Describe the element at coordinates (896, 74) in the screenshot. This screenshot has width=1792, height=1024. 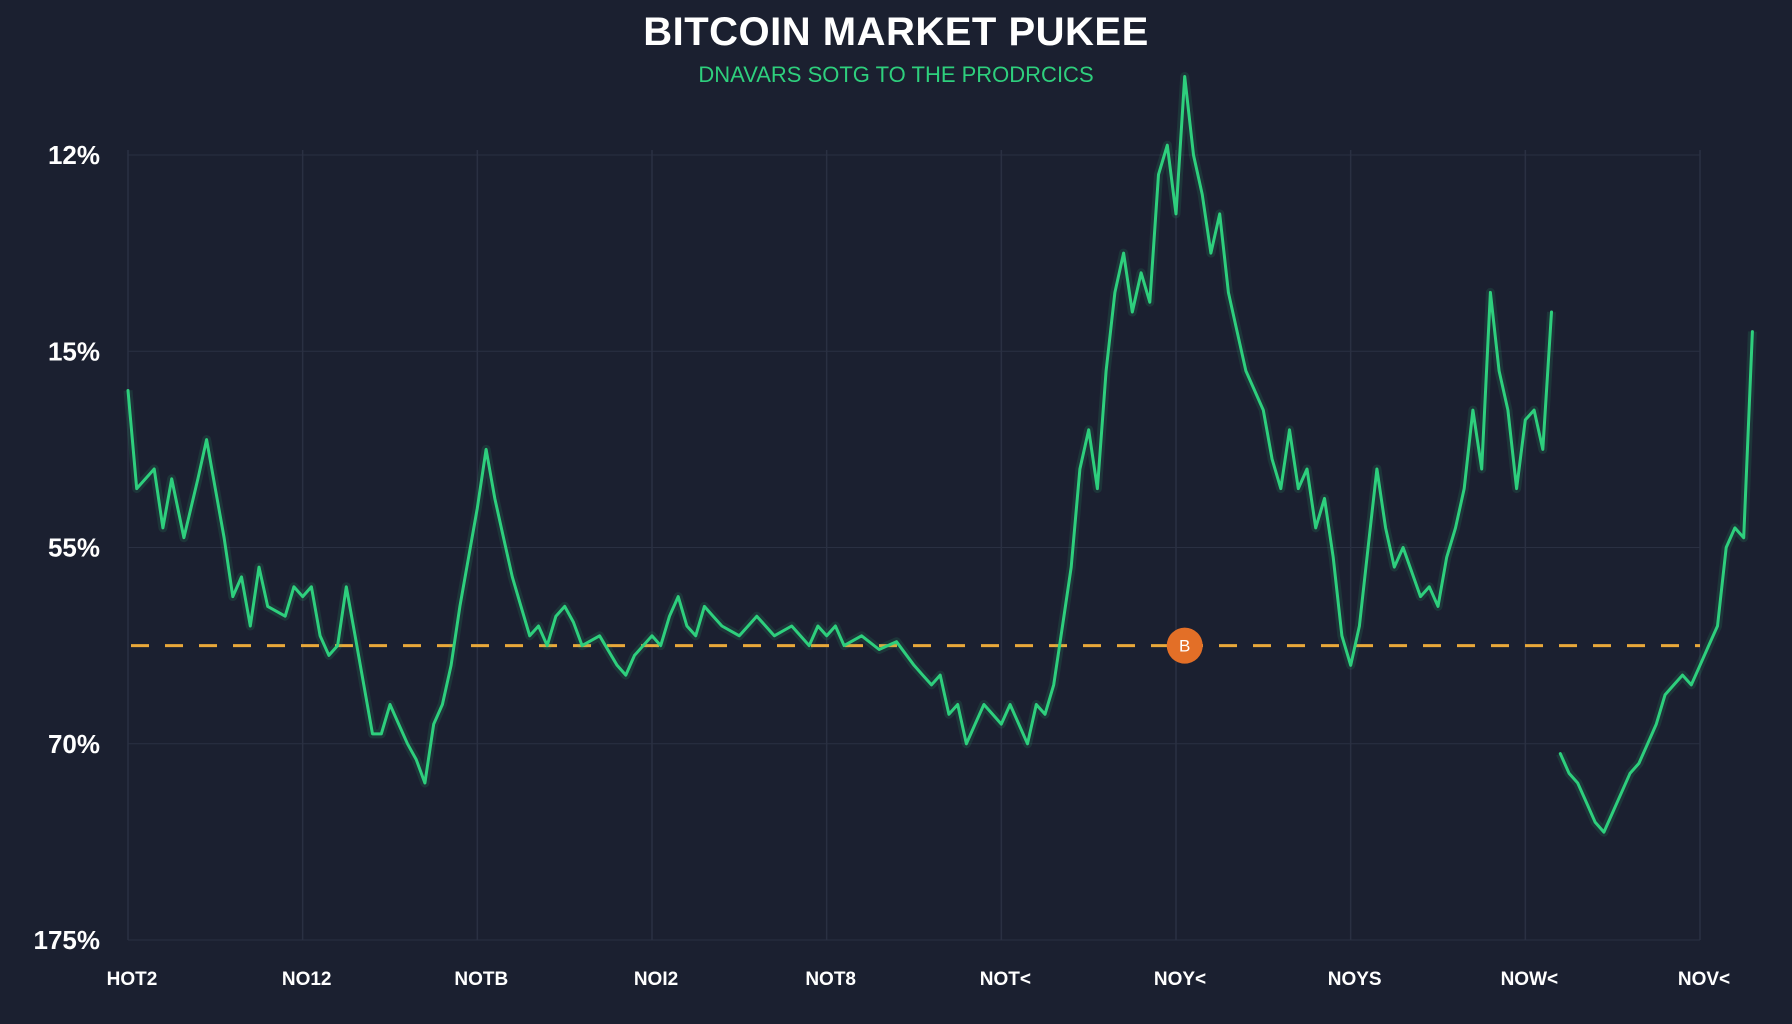
I see `chart-subtitle: DNAVARS SOTG TO THE PRODRCICS` at that location.